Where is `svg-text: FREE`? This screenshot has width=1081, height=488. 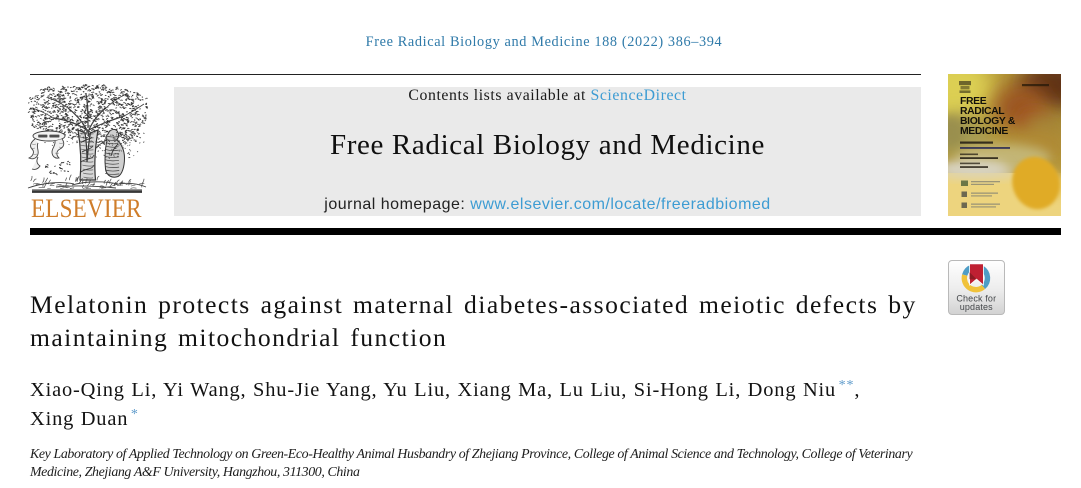 svg-text: FREE is located at coordinates (973, 101).